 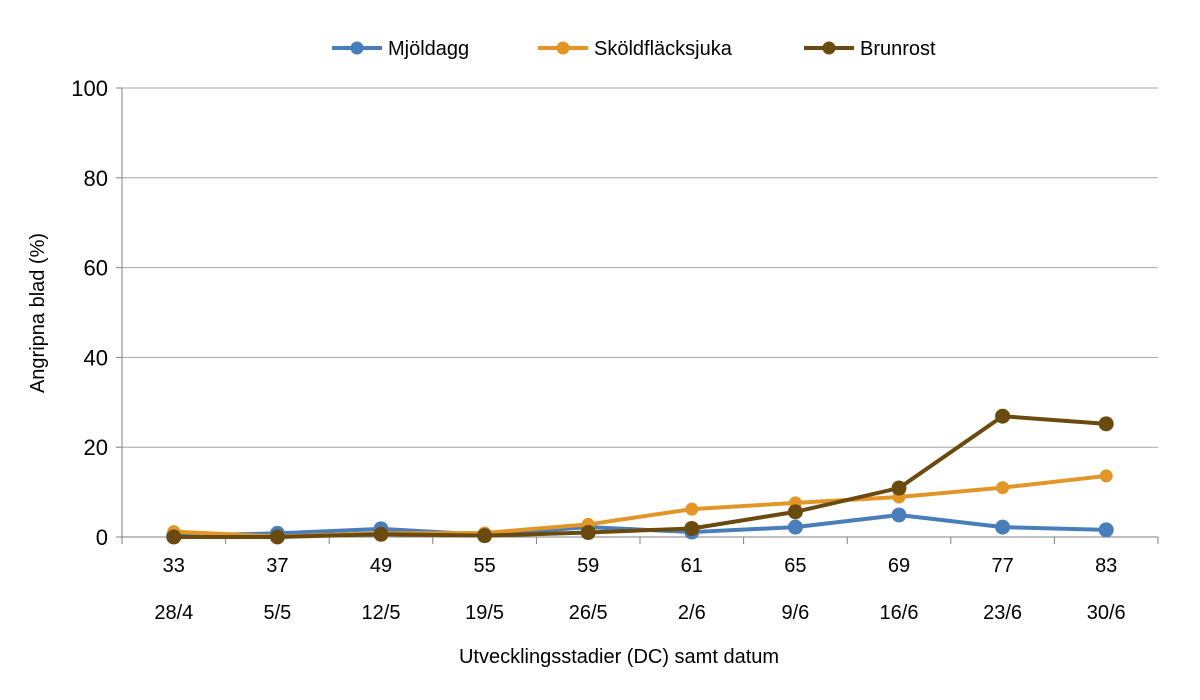 What do you see at coordinates (484, 613) in the screenshot?
I see `x-tick-label-date: 19/5` at bounding box center [484, 613].